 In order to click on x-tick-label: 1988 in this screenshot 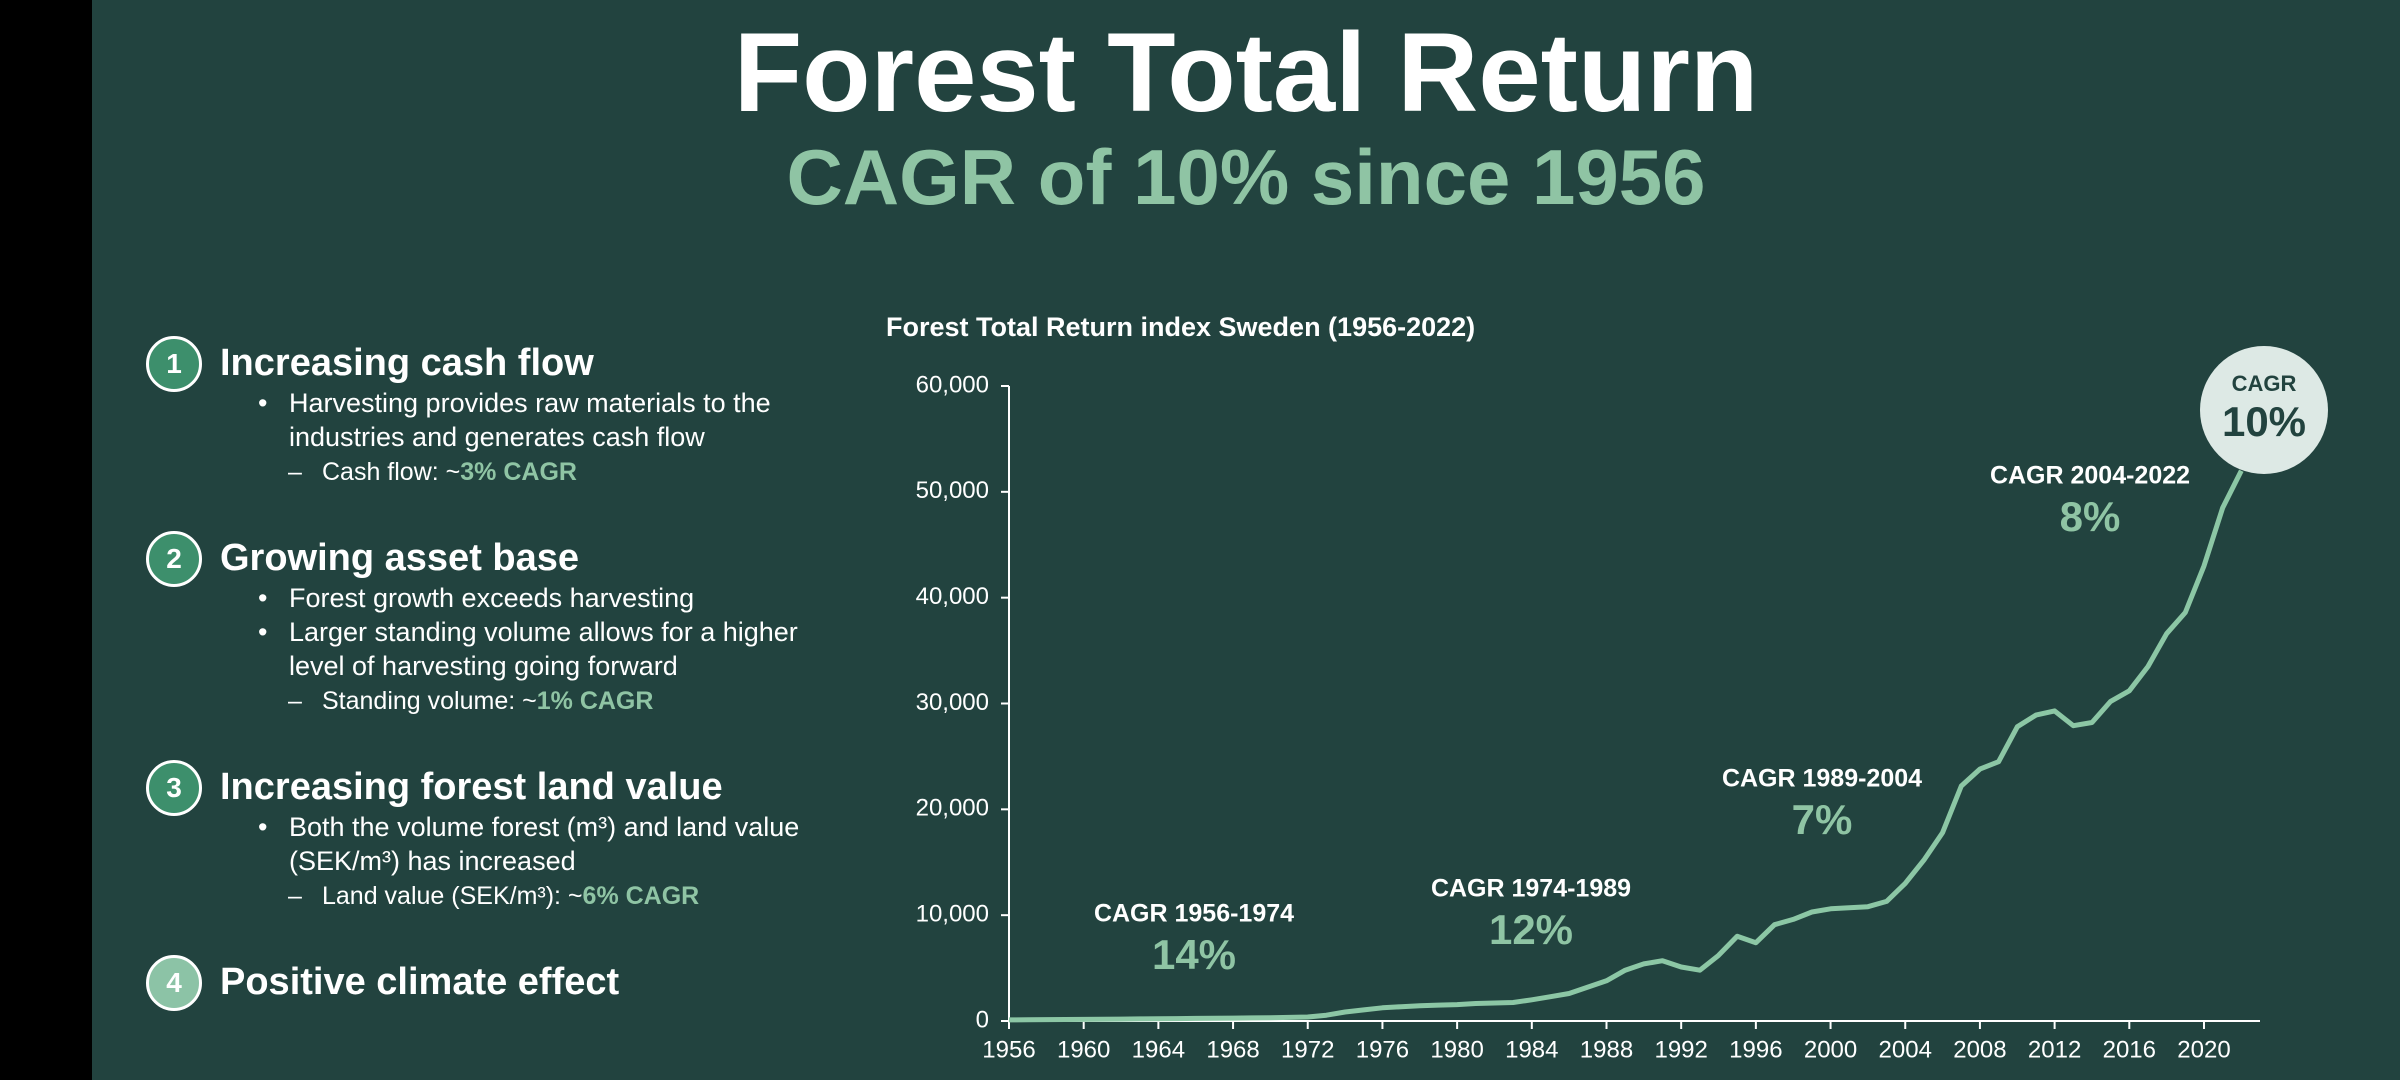, I will do `click(1606, 1049)`.